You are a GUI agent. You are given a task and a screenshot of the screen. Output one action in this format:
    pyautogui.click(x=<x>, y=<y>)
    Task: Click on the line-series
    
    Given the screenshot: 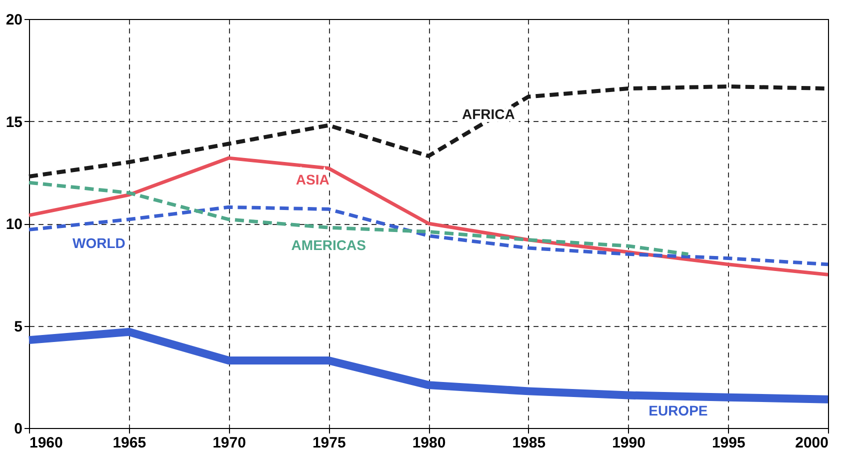 What is the action you would take?
    pyautogui.click(x=428, y=235)
    